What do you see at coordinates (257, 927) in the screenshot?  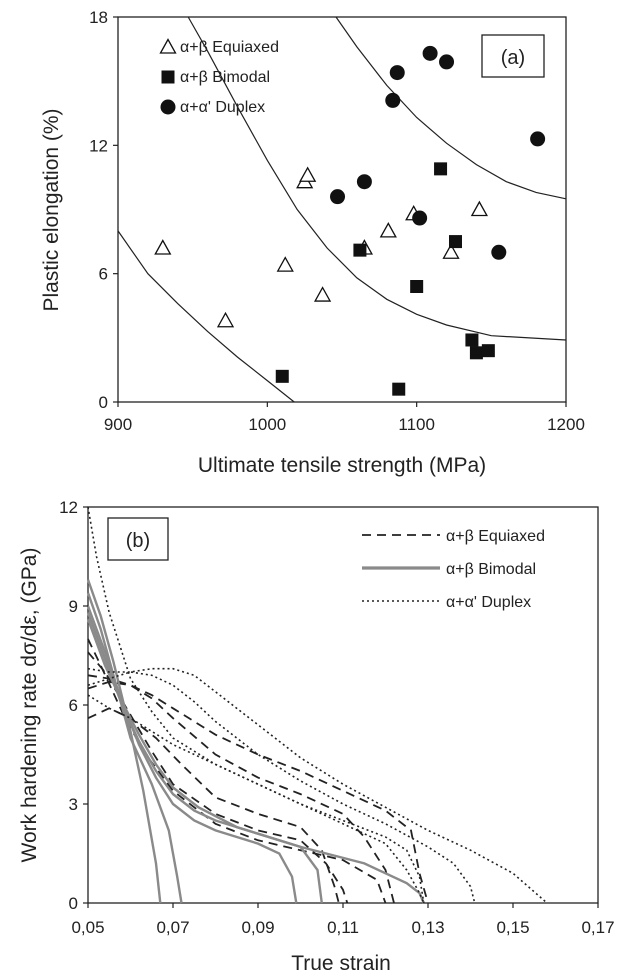 I see `x-tick-label: 0,09` at bounding box center [257, 927].